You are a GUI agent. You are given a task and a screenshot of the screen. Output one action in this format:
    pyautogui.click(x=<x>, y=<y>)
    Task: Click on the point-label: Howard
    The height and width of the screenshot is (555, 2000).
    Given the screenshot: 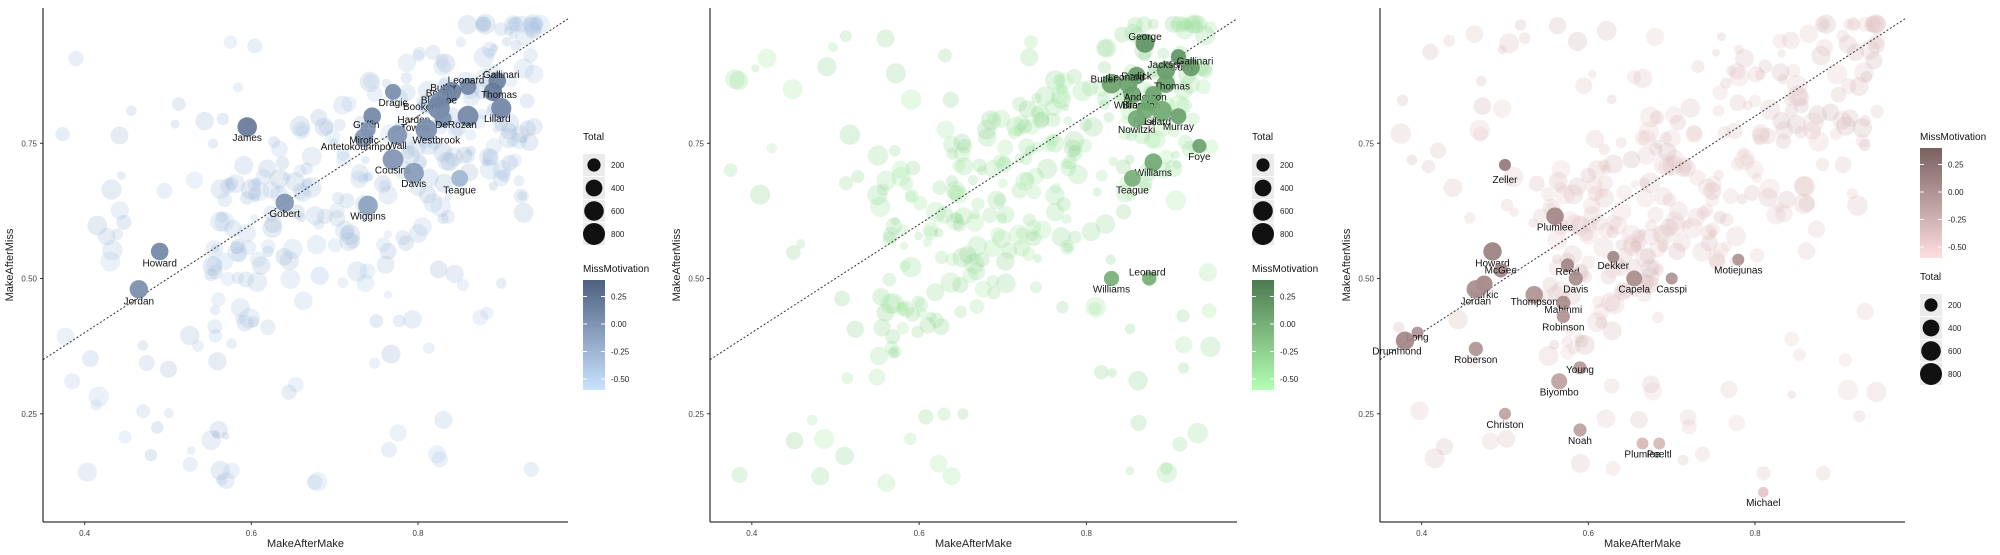 What is the action you would take?
    pyautogui.click(x=1492, y=264)
    